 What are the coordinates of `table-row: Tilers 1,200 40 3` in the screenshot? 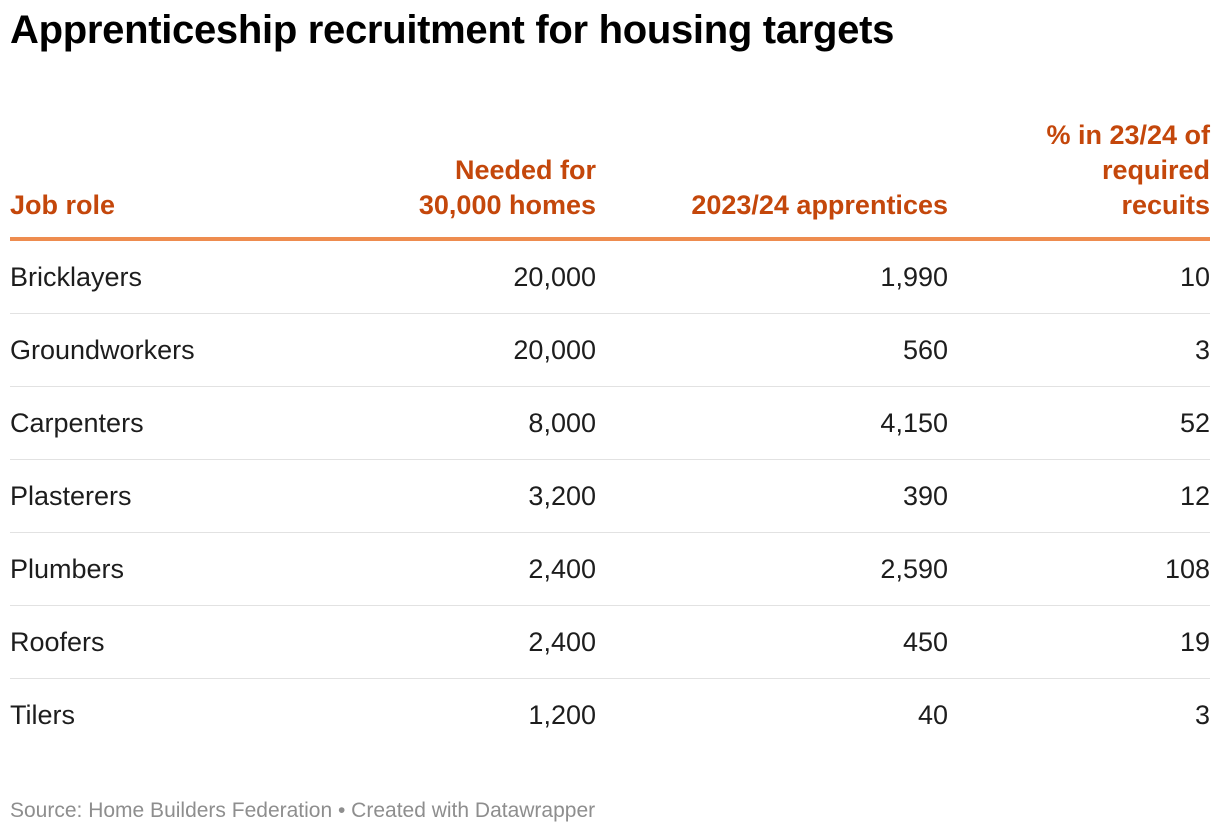 It's located at (610, 715).